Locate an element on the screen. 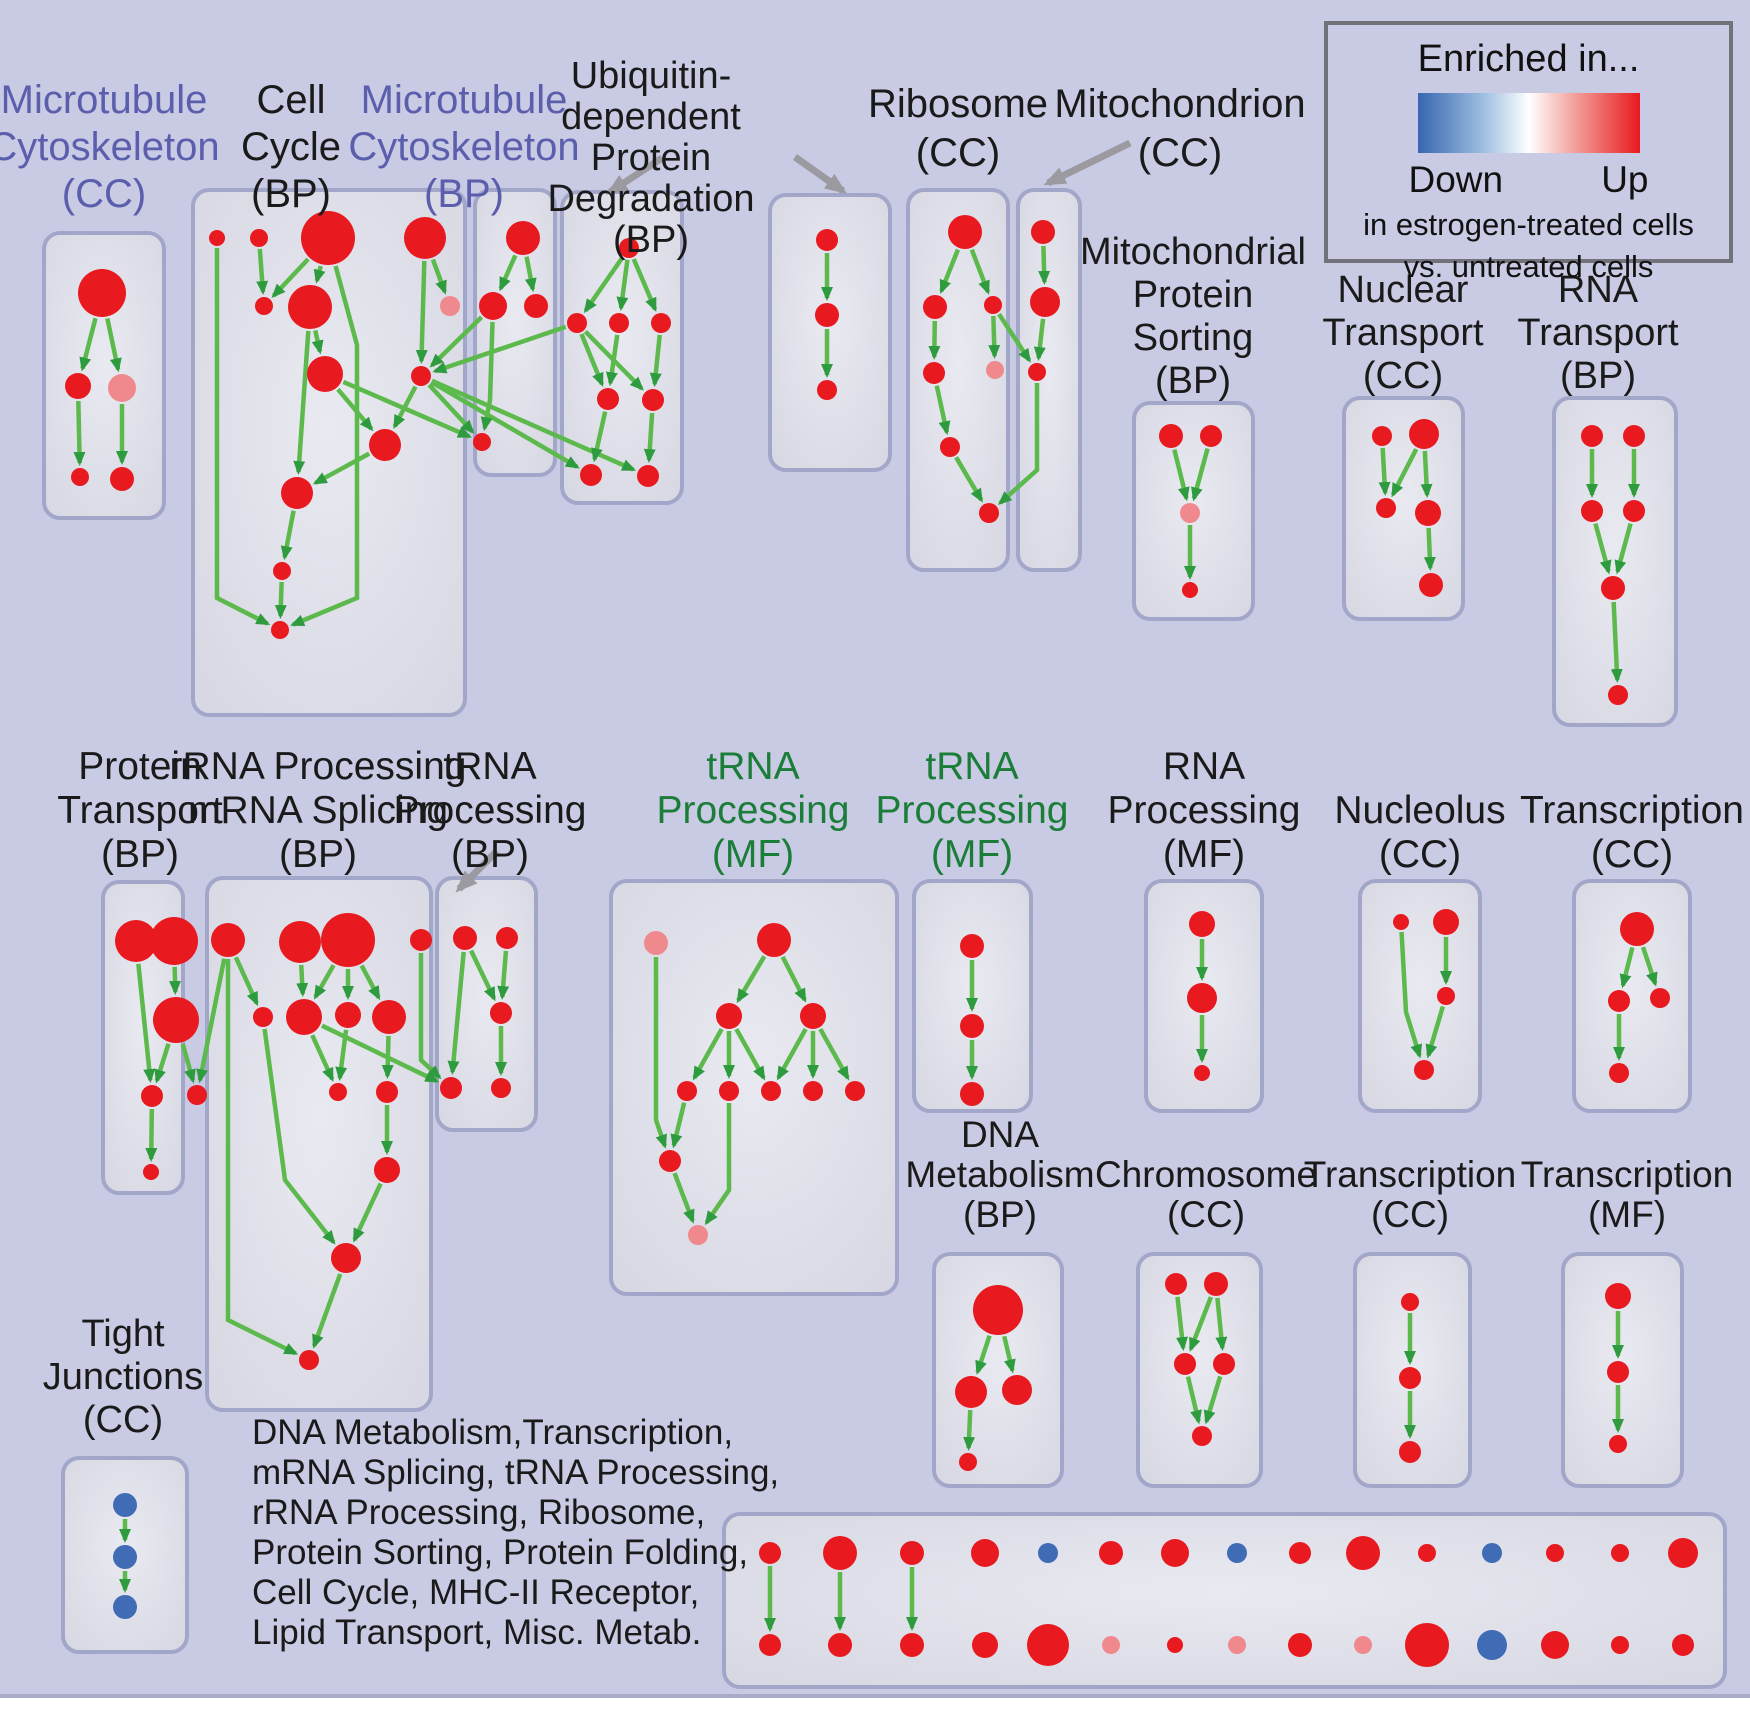  node-cc3 is located at coordinates (328, 238).